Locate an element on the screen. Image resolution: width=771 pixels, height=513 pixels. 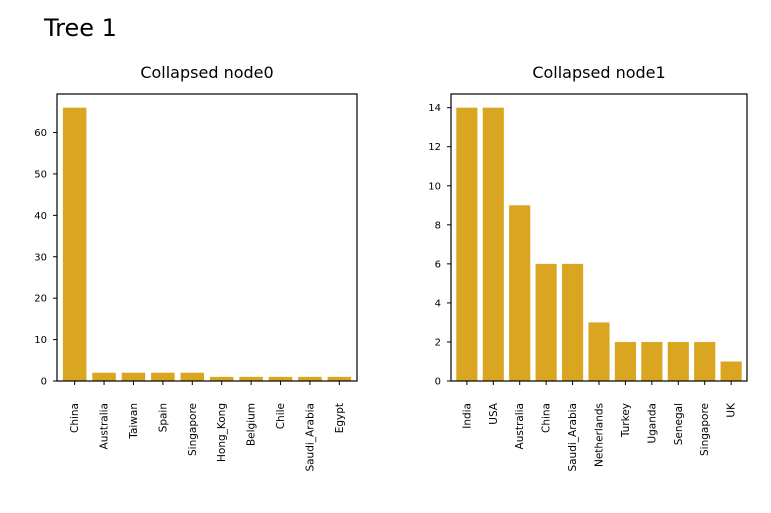
x-tick-label: Hong_Kong is located at coordinates (222, 432).